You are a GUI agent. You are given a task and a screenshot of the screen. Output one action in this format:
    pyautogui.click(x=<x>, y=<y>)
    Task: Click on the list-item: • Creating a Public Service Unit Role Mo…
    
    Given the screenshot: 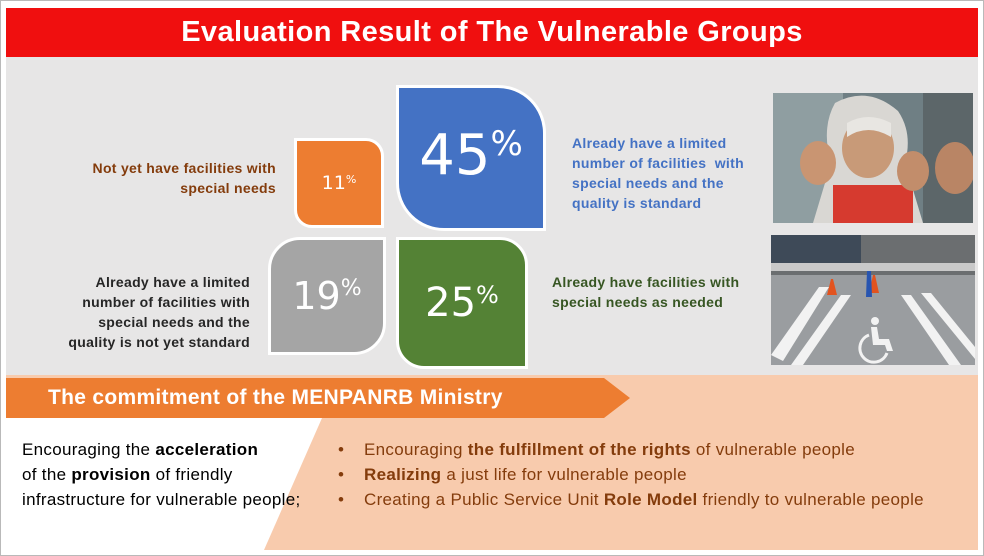 What is the action you would take?
    pyautogui.click(x=653, y=499)
    